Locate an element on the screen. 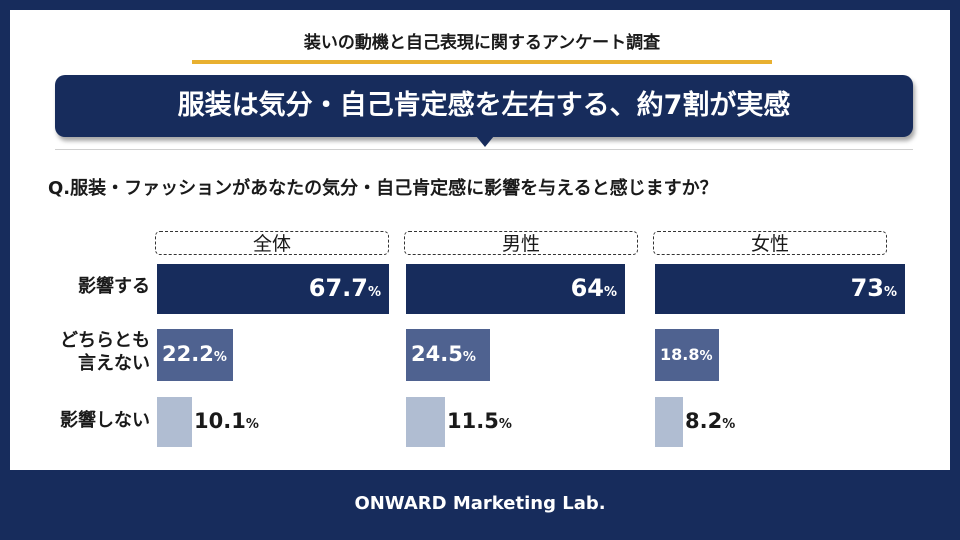  data-label: 18.8% is located at coordinates (686, 354).